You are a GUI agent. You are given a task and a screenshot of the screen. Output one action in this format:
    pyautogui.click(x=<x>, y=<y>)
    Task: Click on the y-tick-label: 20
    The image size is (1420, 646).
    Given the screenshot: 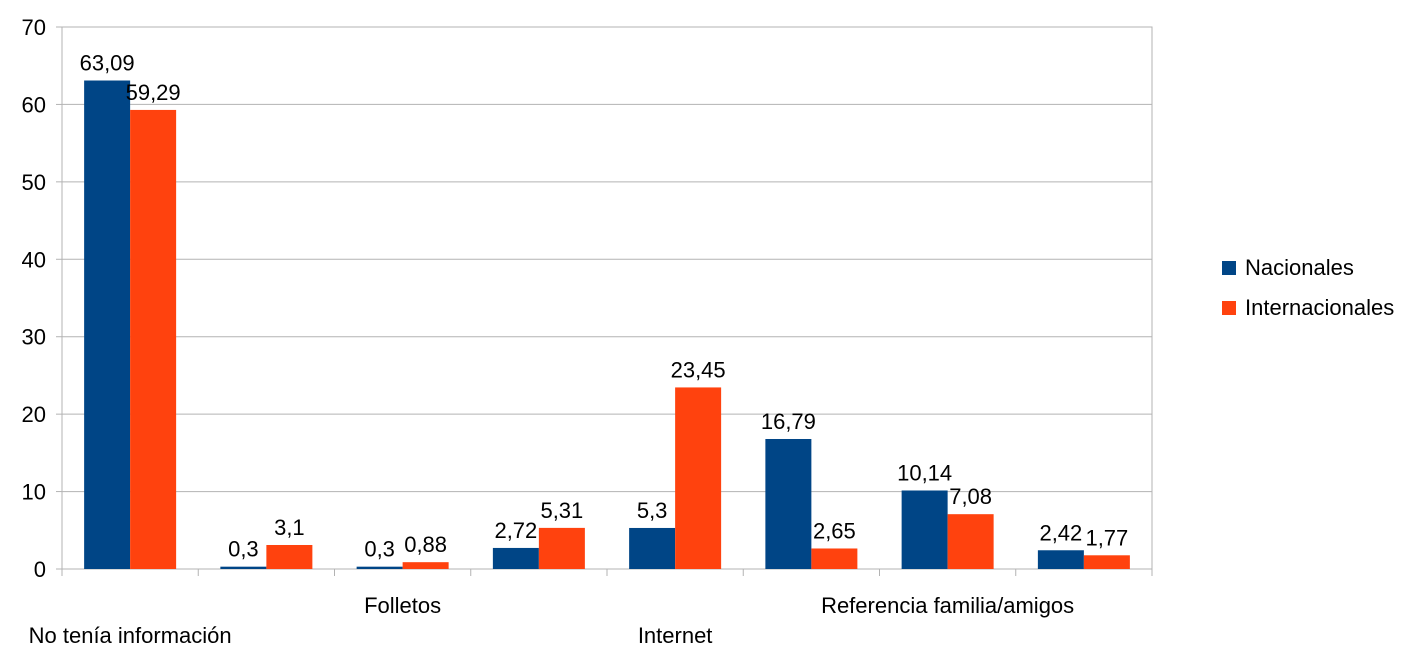 What is the action you would take?
    pyautogui.click(x=34, y=414)
    